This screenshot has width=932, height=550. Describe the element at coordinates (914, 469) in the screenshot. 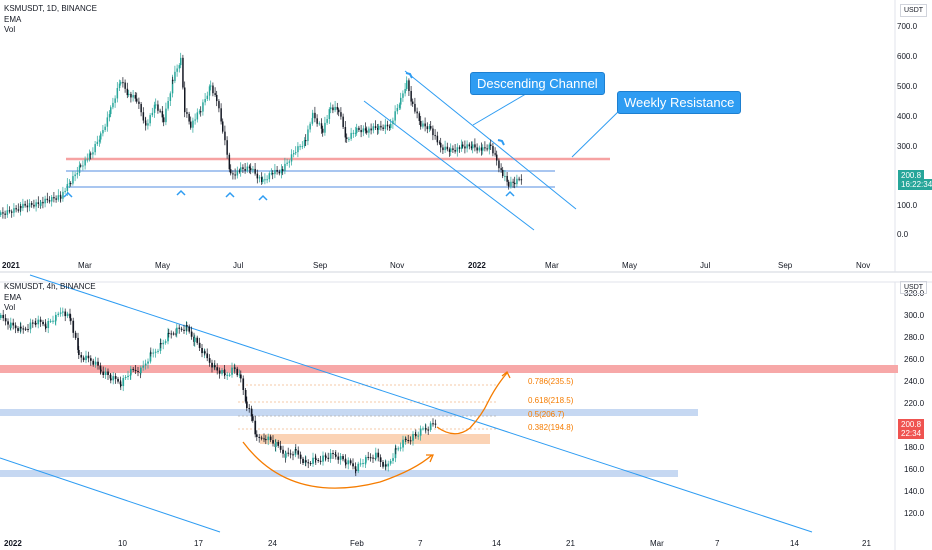

I see `bottom-price-tick: 160.0` at that location.